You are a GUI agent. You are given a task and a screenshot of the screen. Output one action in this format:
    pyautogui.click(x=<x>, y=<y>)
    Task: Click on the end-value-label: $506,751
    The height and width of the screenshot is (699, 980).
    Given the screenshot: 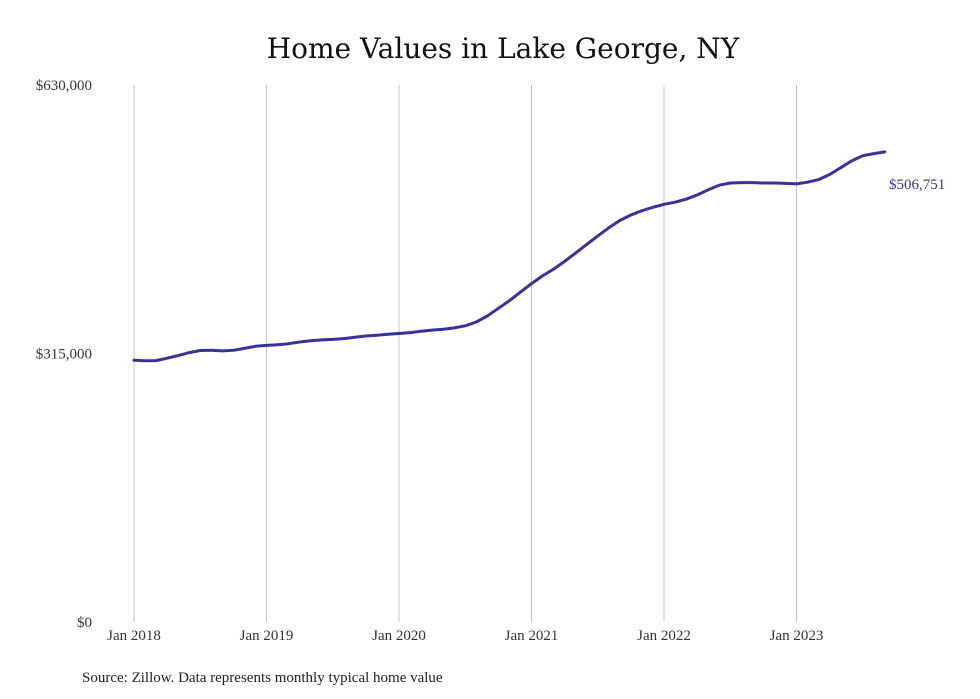 What is the action you would take?
    pyautogui.click(x=917, y=185)
    